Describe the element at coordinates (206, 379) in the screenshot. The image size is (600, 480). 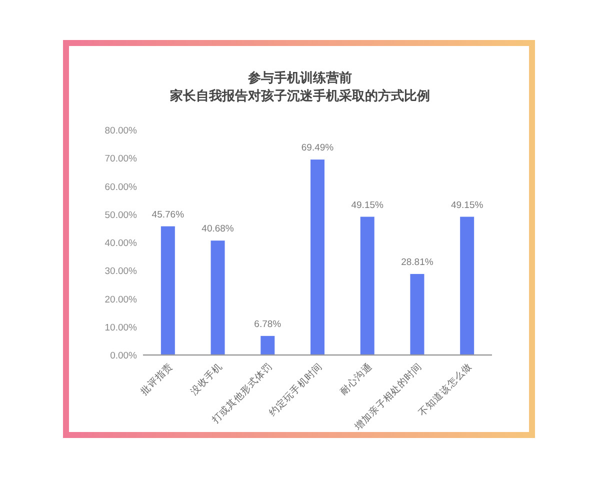
I see `x-tick-label: 没收手机` at that location.